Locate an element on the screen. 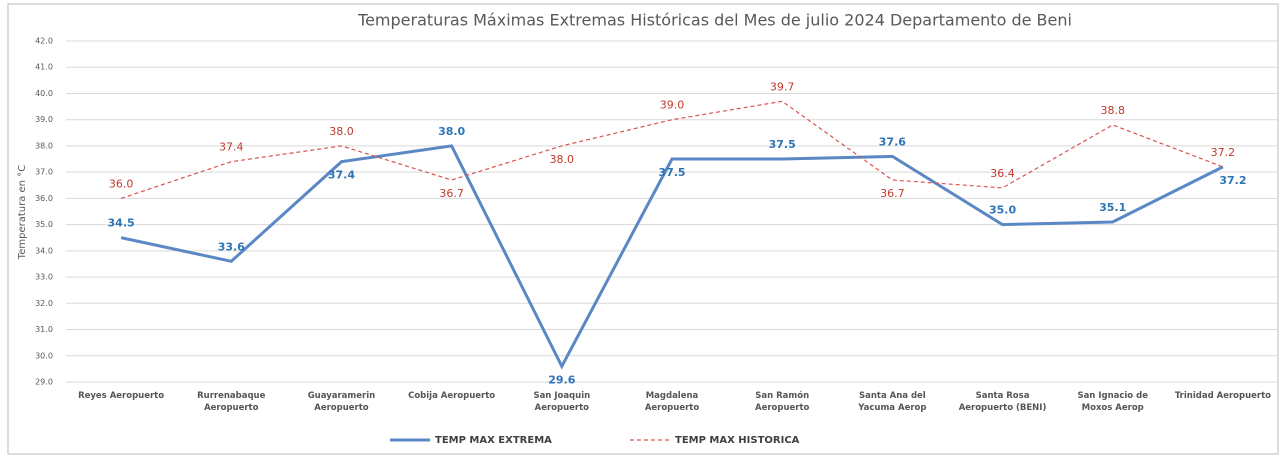  y-tick-label: 31.0 is located at coordinates (44, 329).